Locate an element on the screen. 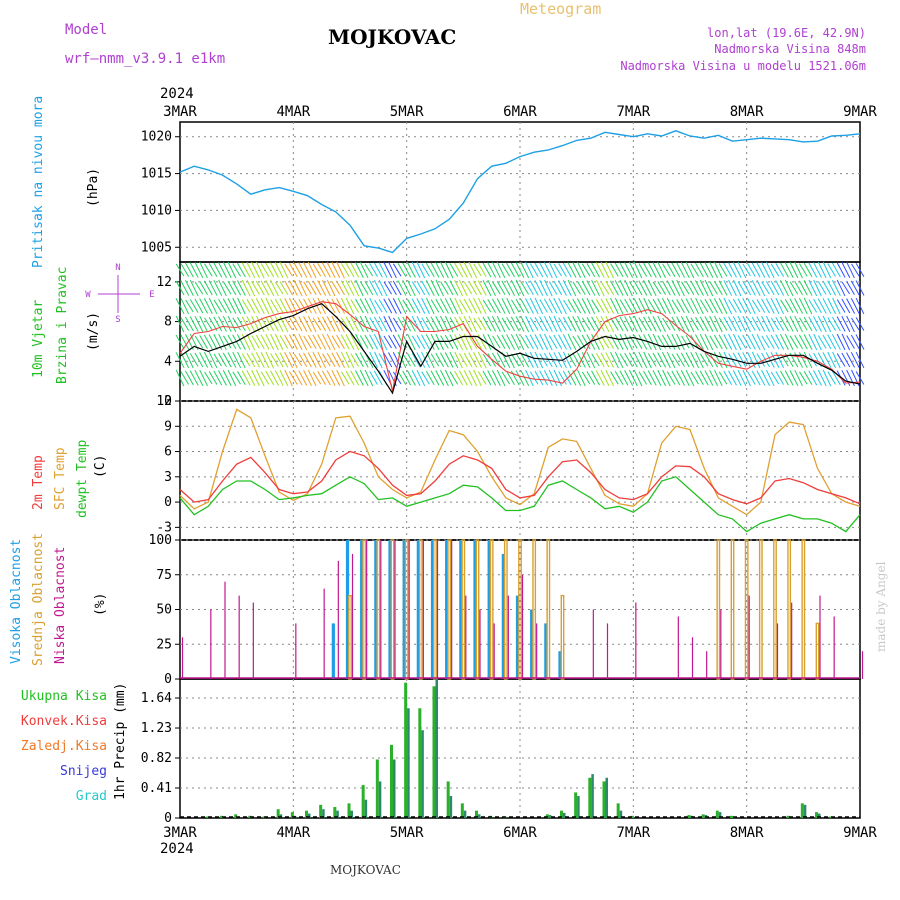 This screenshot has width=900, height=900. precip-bar-total is located at coordinates (802, 810).